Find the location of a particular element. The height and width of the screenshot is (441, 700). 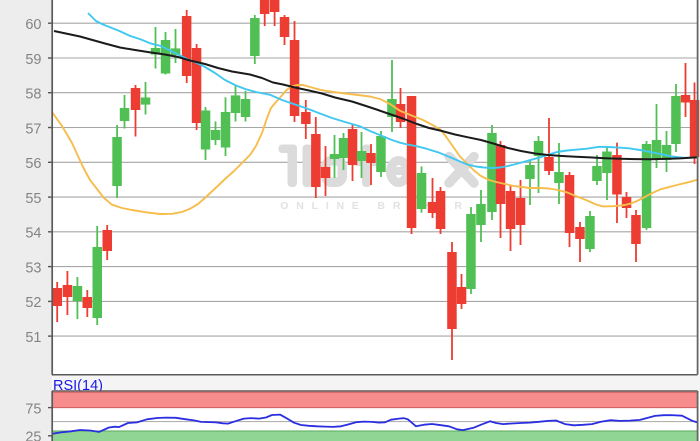

svg-text: 53 is located at coordinates (33, 268).